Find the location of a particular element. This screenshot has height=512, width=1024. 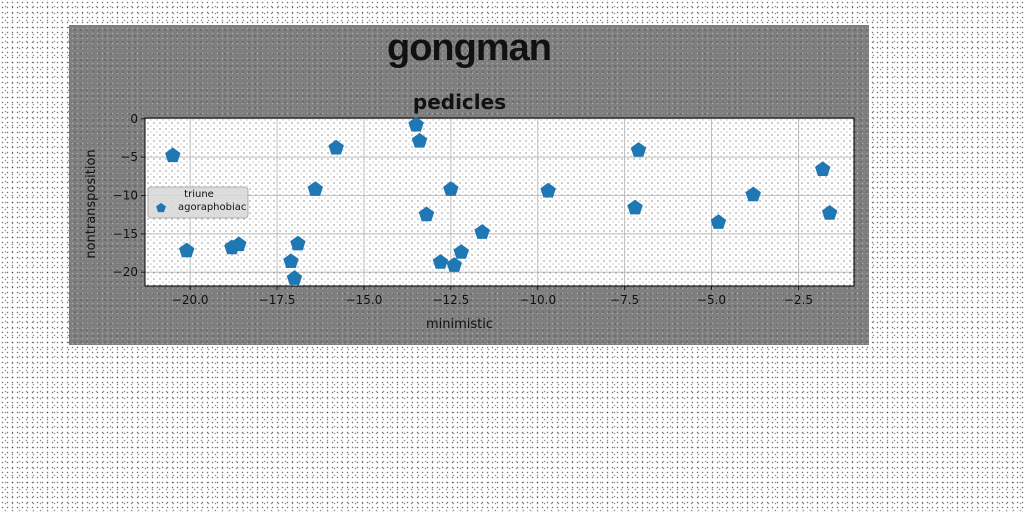

x-axis-label: minimistic is located at coordinates (459, 324).